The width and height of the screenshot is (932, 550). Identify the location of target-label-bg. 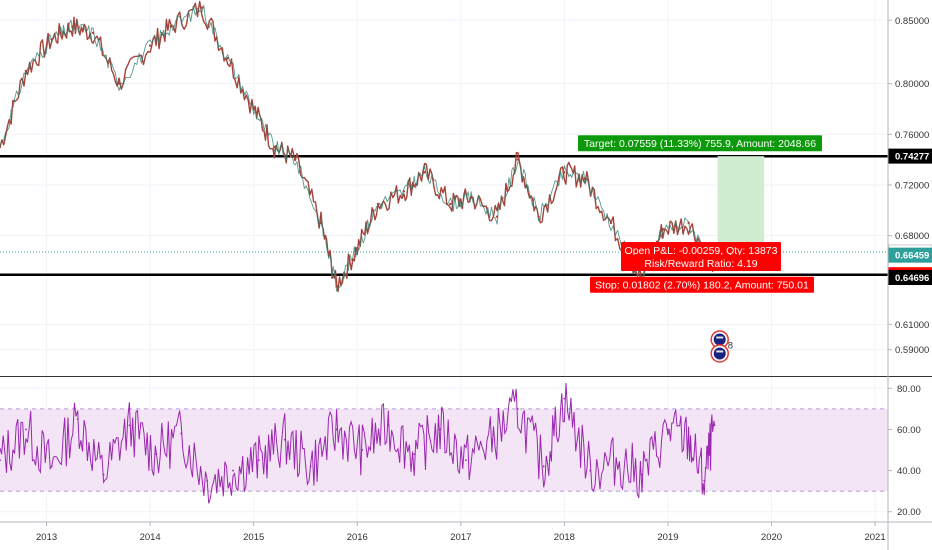
(700, 143).